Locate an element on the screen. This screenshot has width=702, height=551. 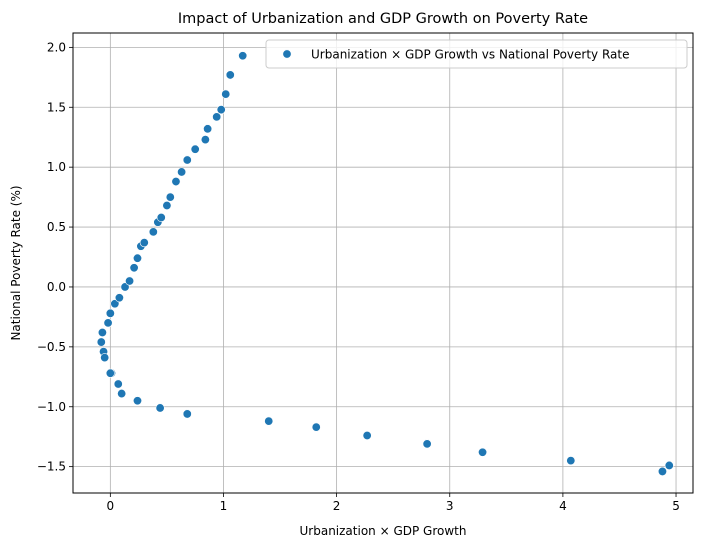
x-tick-label: 5 is located at coordinates (676, 506).